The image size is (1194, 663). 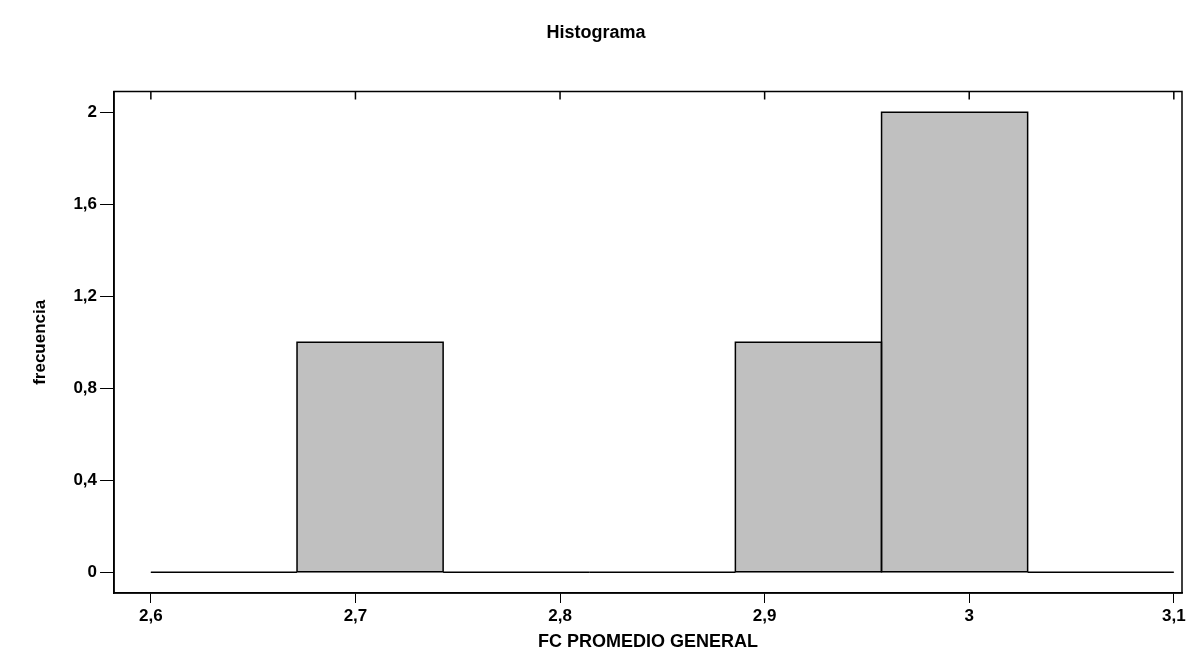 I want to click on x-axis-title: FC PROMEDIO GENERAL, so click(x=648, y=641).